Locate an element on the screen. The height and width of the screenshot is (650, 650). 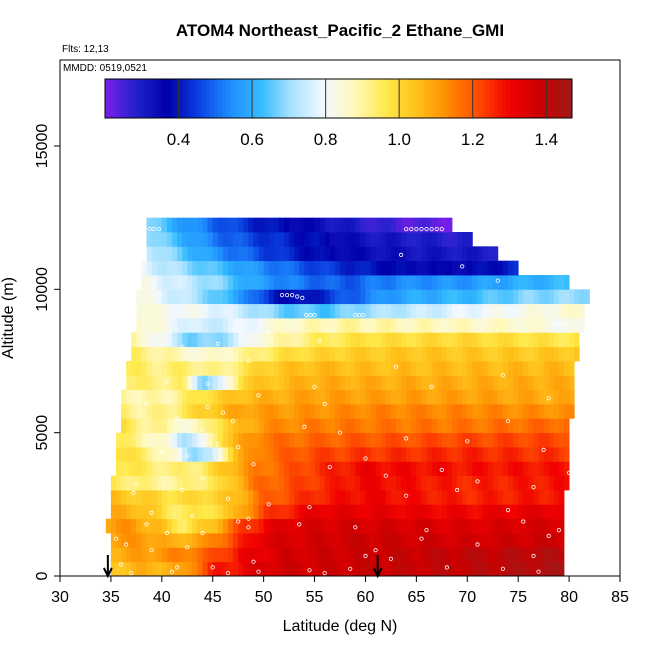
x-tick-label: 35 is located at coordinates (111, 597).